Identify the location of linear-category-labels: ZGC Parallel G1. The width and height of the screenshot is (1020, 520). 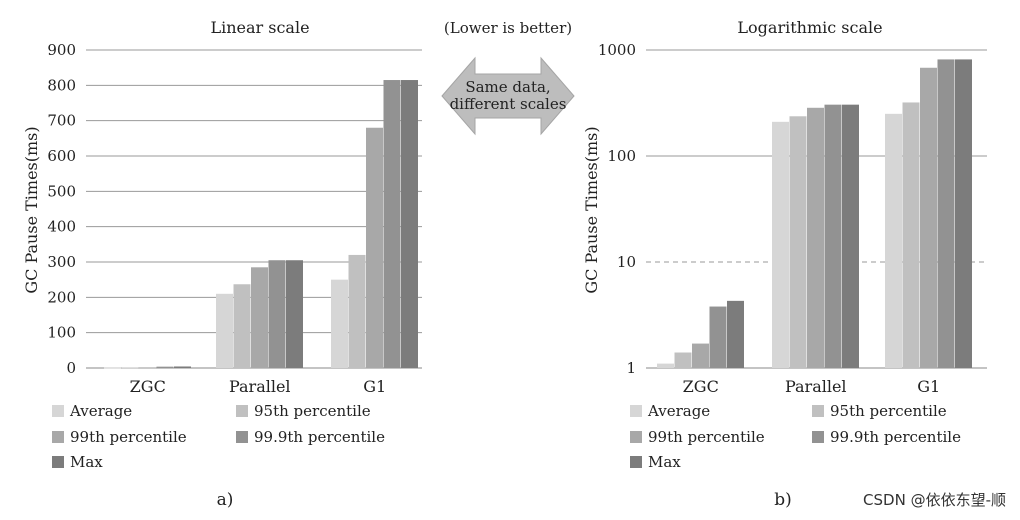
(258, 386).